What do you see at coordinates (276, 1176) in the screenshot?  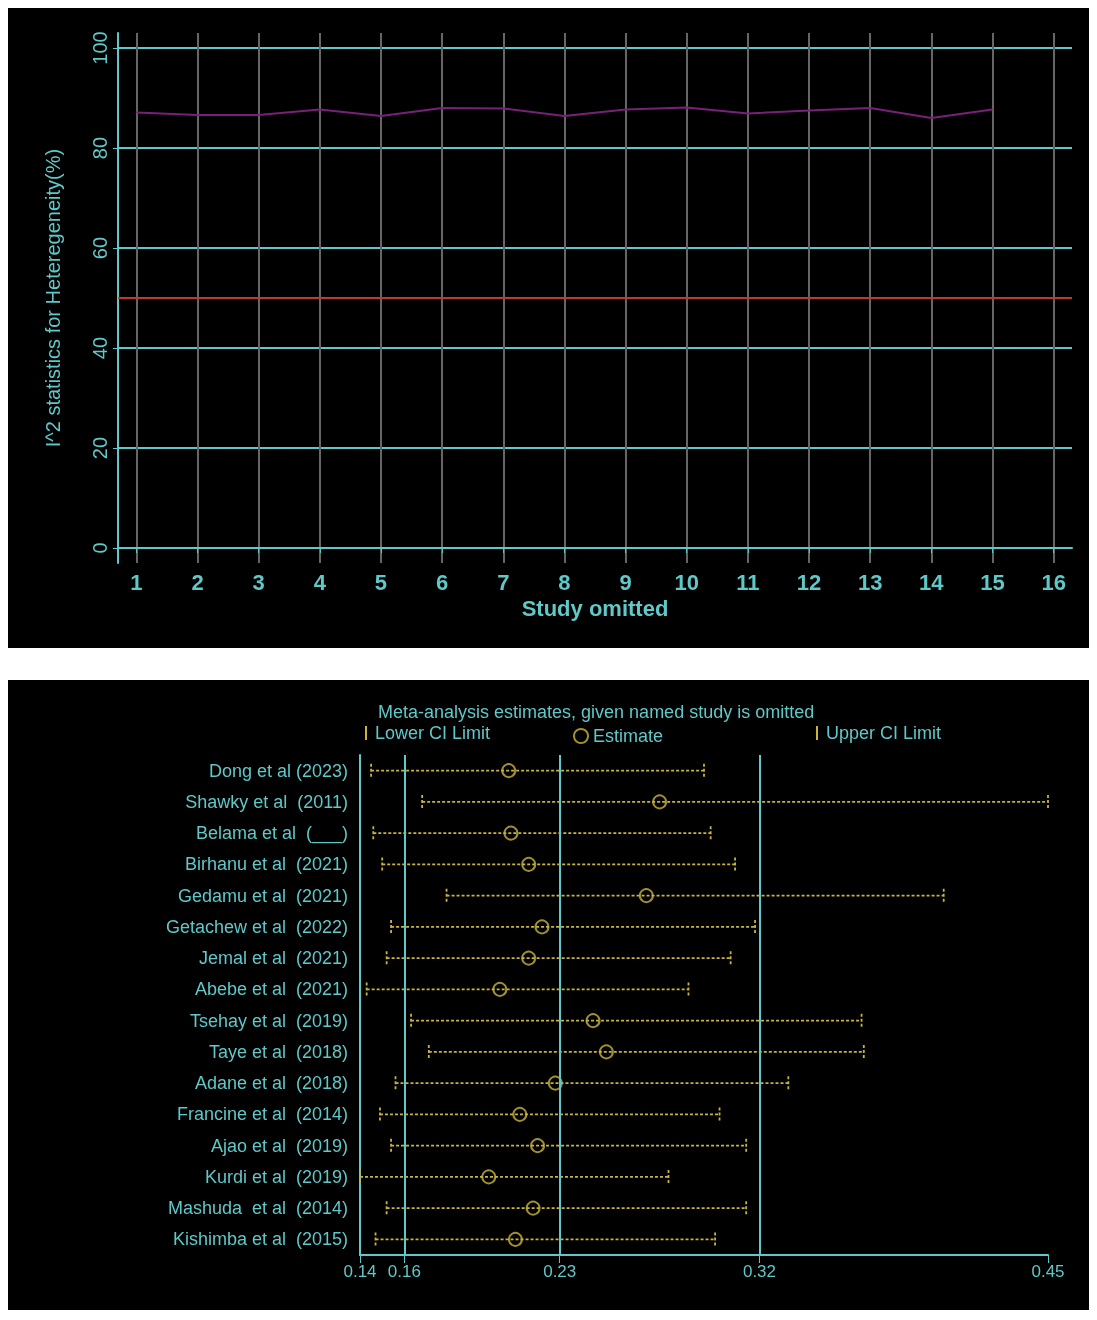 I see `y-tick-label: Kurdi et al (2019)` at bounding box center [276, 1176].